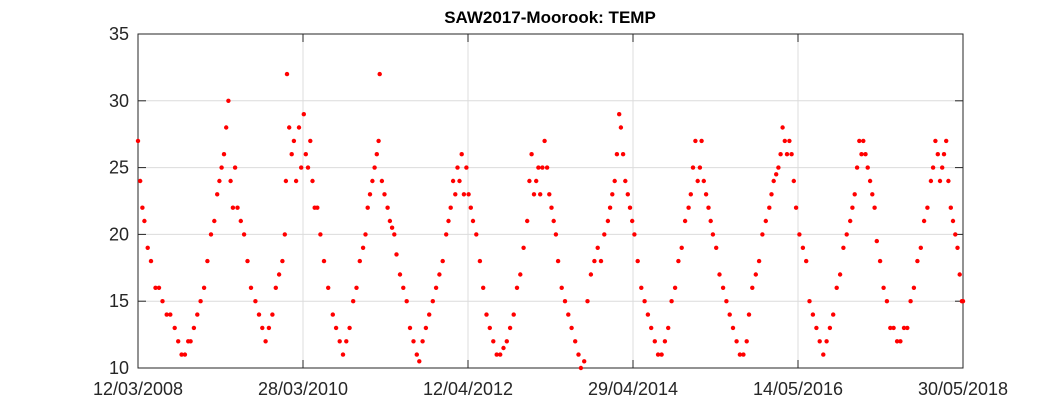 This screenshot has width=1063, height=413. What do you see at coordinates (468, 389) in the screenshot?
I see `x-tick-label: 12/04/2012` at bounding box center [468, 389].